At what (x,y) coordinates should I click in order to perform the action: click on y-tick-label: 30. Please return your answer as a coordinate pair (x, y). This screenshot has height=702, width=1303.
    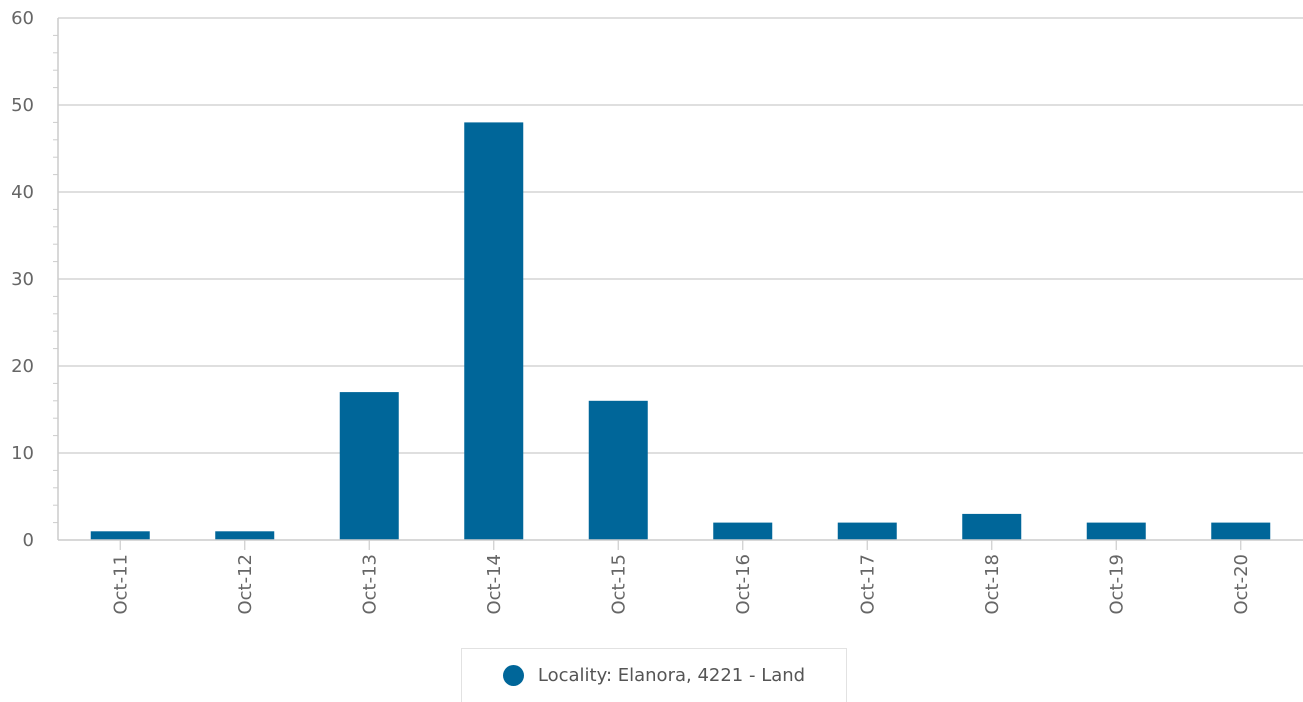
    Looking at the image, I should click on (22, 279).